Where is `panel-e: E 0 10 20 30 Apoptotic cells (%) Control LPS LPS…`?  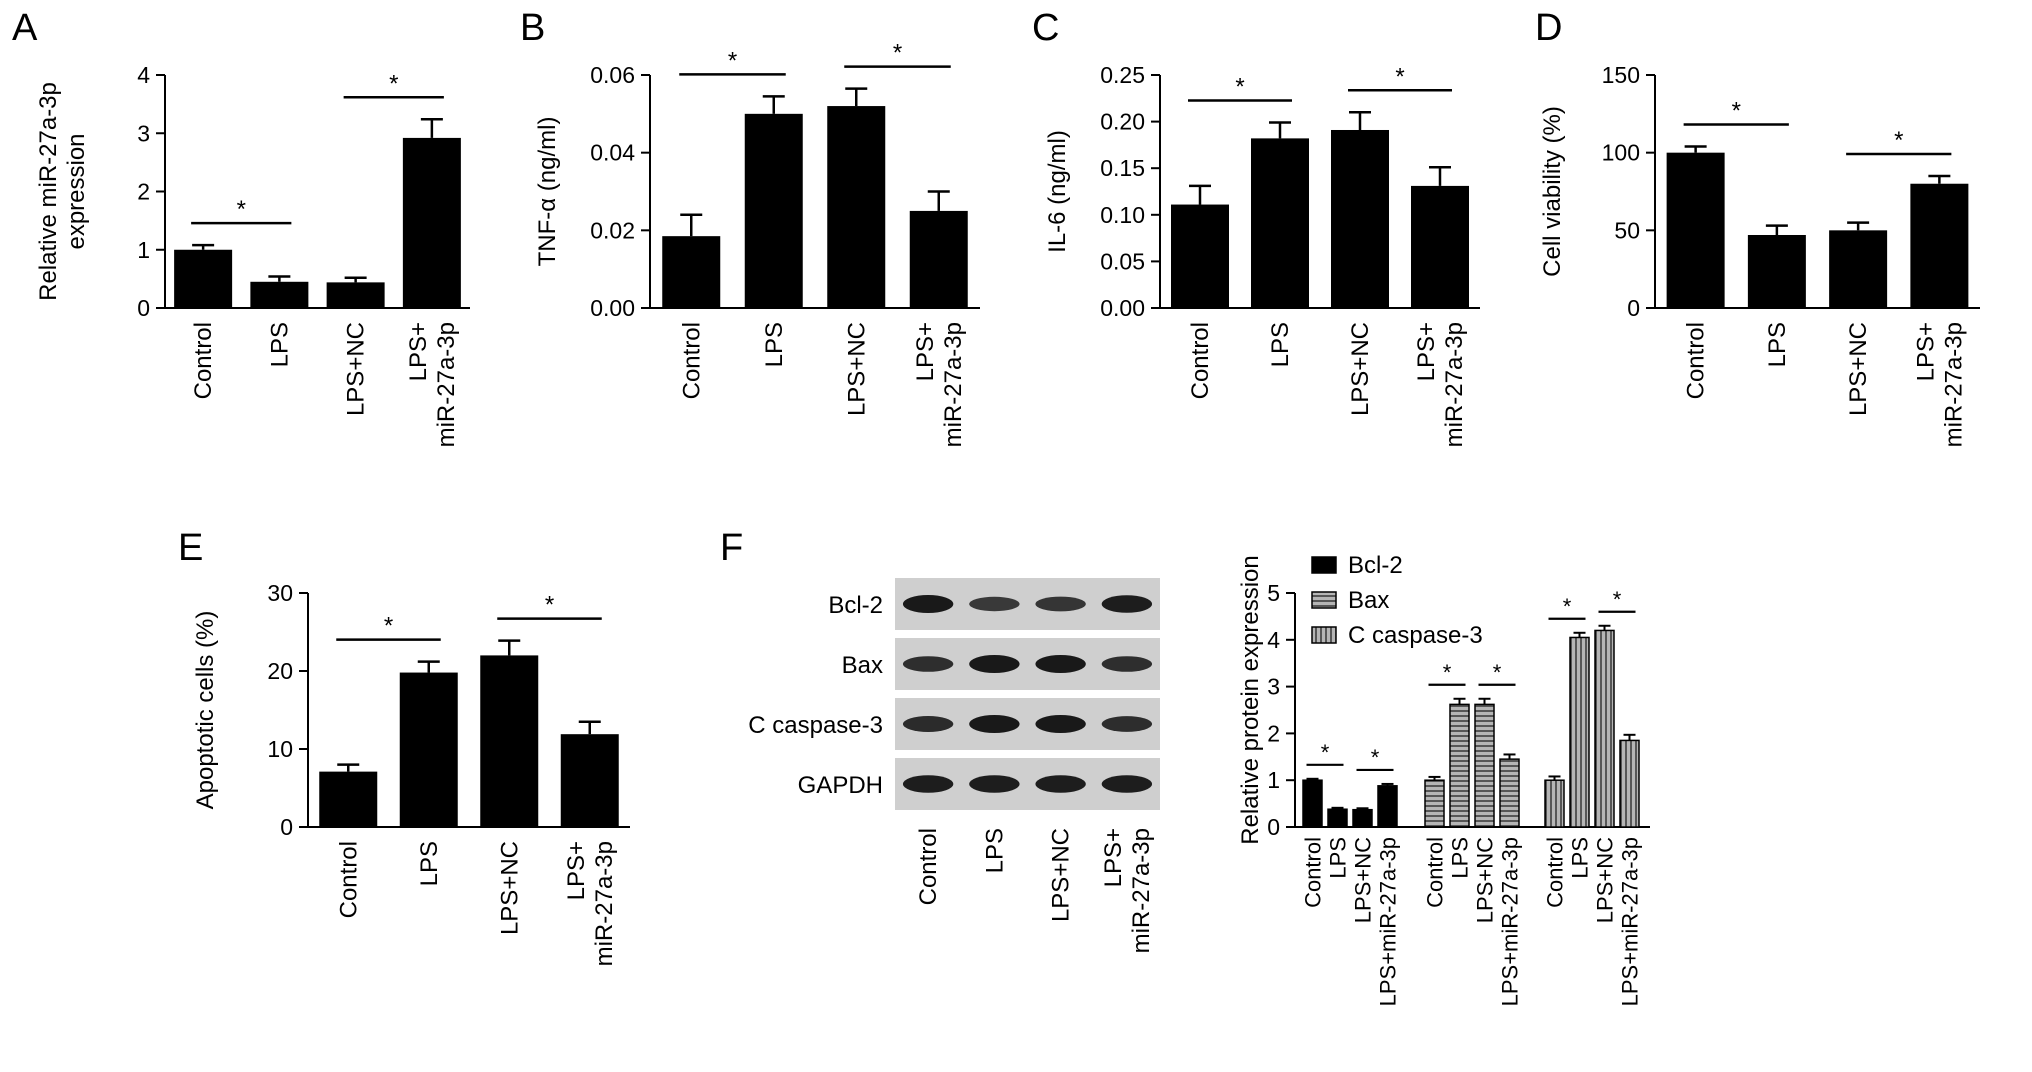
panel-e: E 0 10 20 30 Apoptotic cells (%) Control LPS LPS… is located at coordinates (404, 746).